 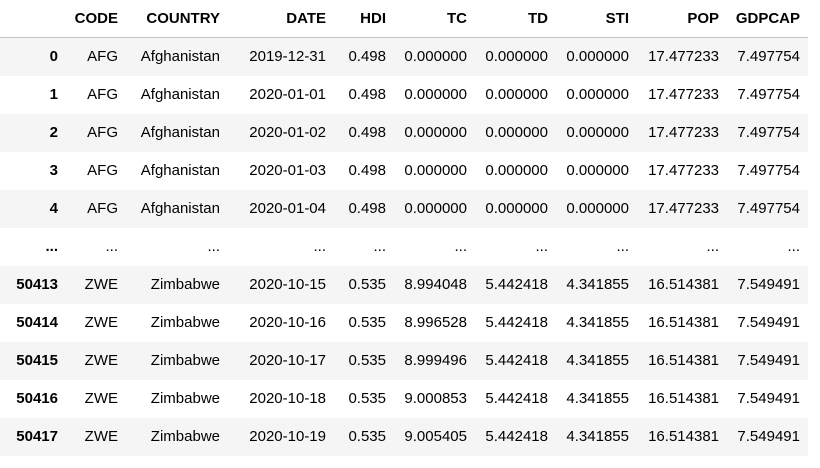 What do you see at coordinates (287, 284) in the screenshot?
I see `date-cell: 2020-10-15` at bounding box center [287, 284].